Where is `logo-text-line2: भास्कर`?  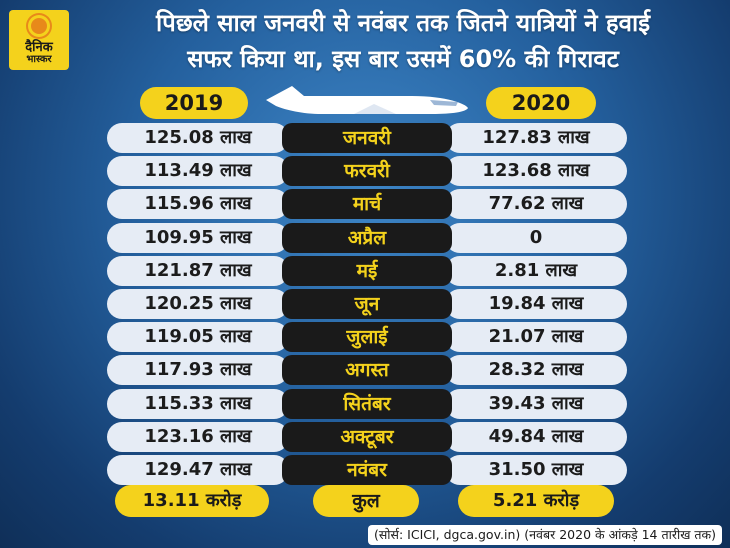 logo-text-line2: भास्कर is located at coordinates (39, 59).